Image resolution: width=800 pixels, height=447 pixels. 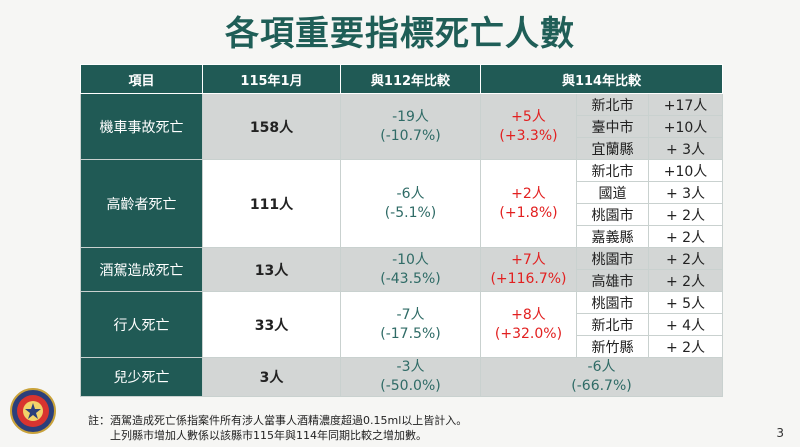 I want to click on compare-114: +2人 (+1.8%), so click(x=528, y=203).